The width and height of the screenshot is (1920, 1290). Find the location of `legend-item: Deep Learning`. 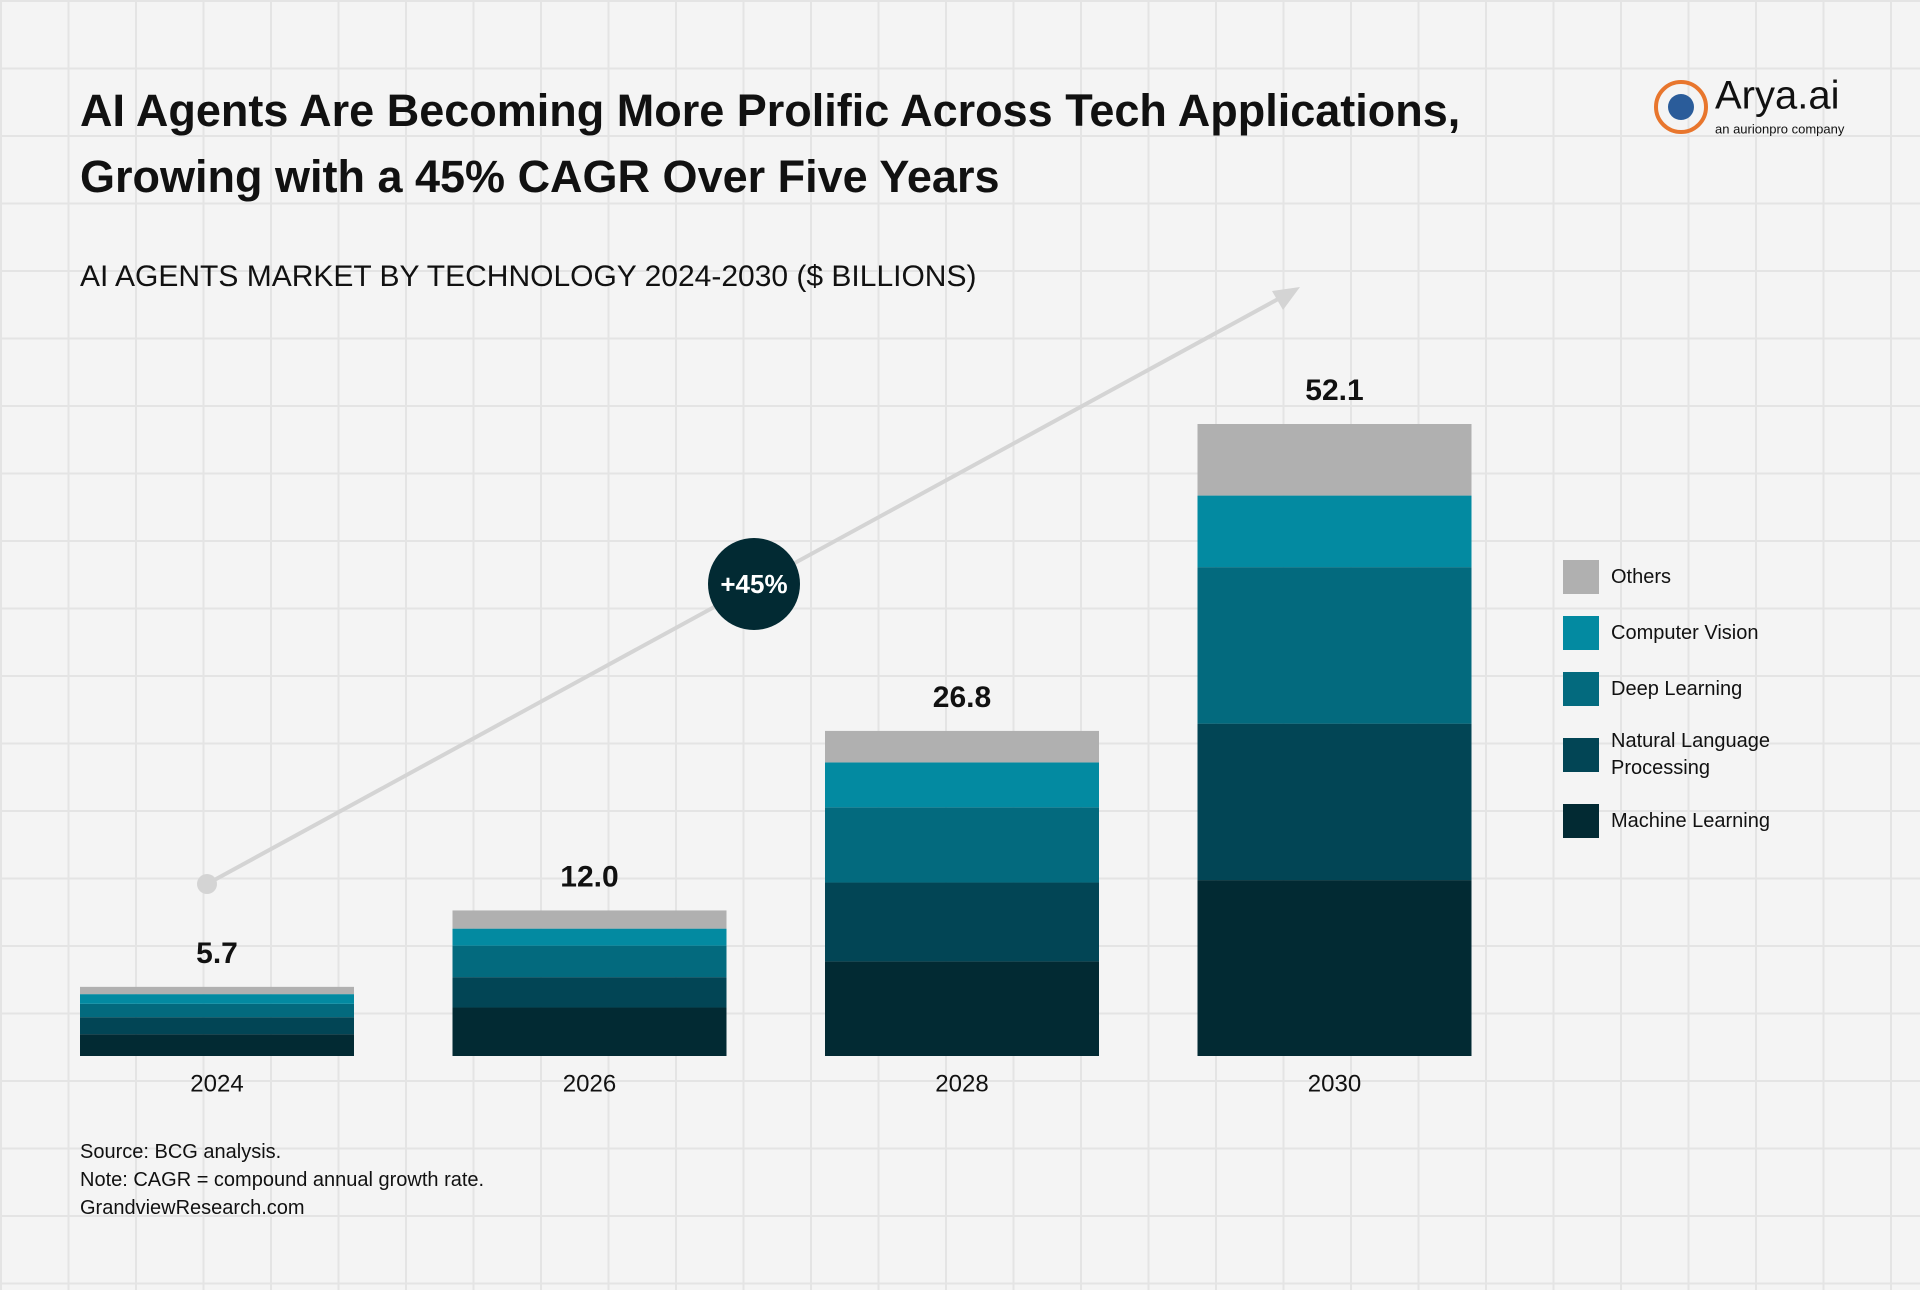

legend-item: Deep Learning is located at coordinates (1693, 689).